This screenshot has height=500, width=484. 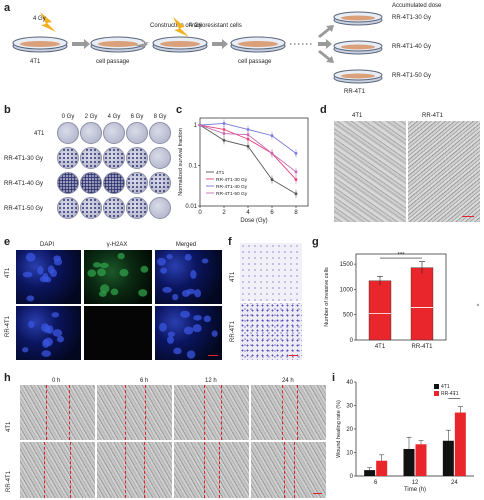 What do you see at coordinates (253, 221) in the screenshot?
I see `x-axis-label: Dose (Gy)` at bounding box center [253, 221].